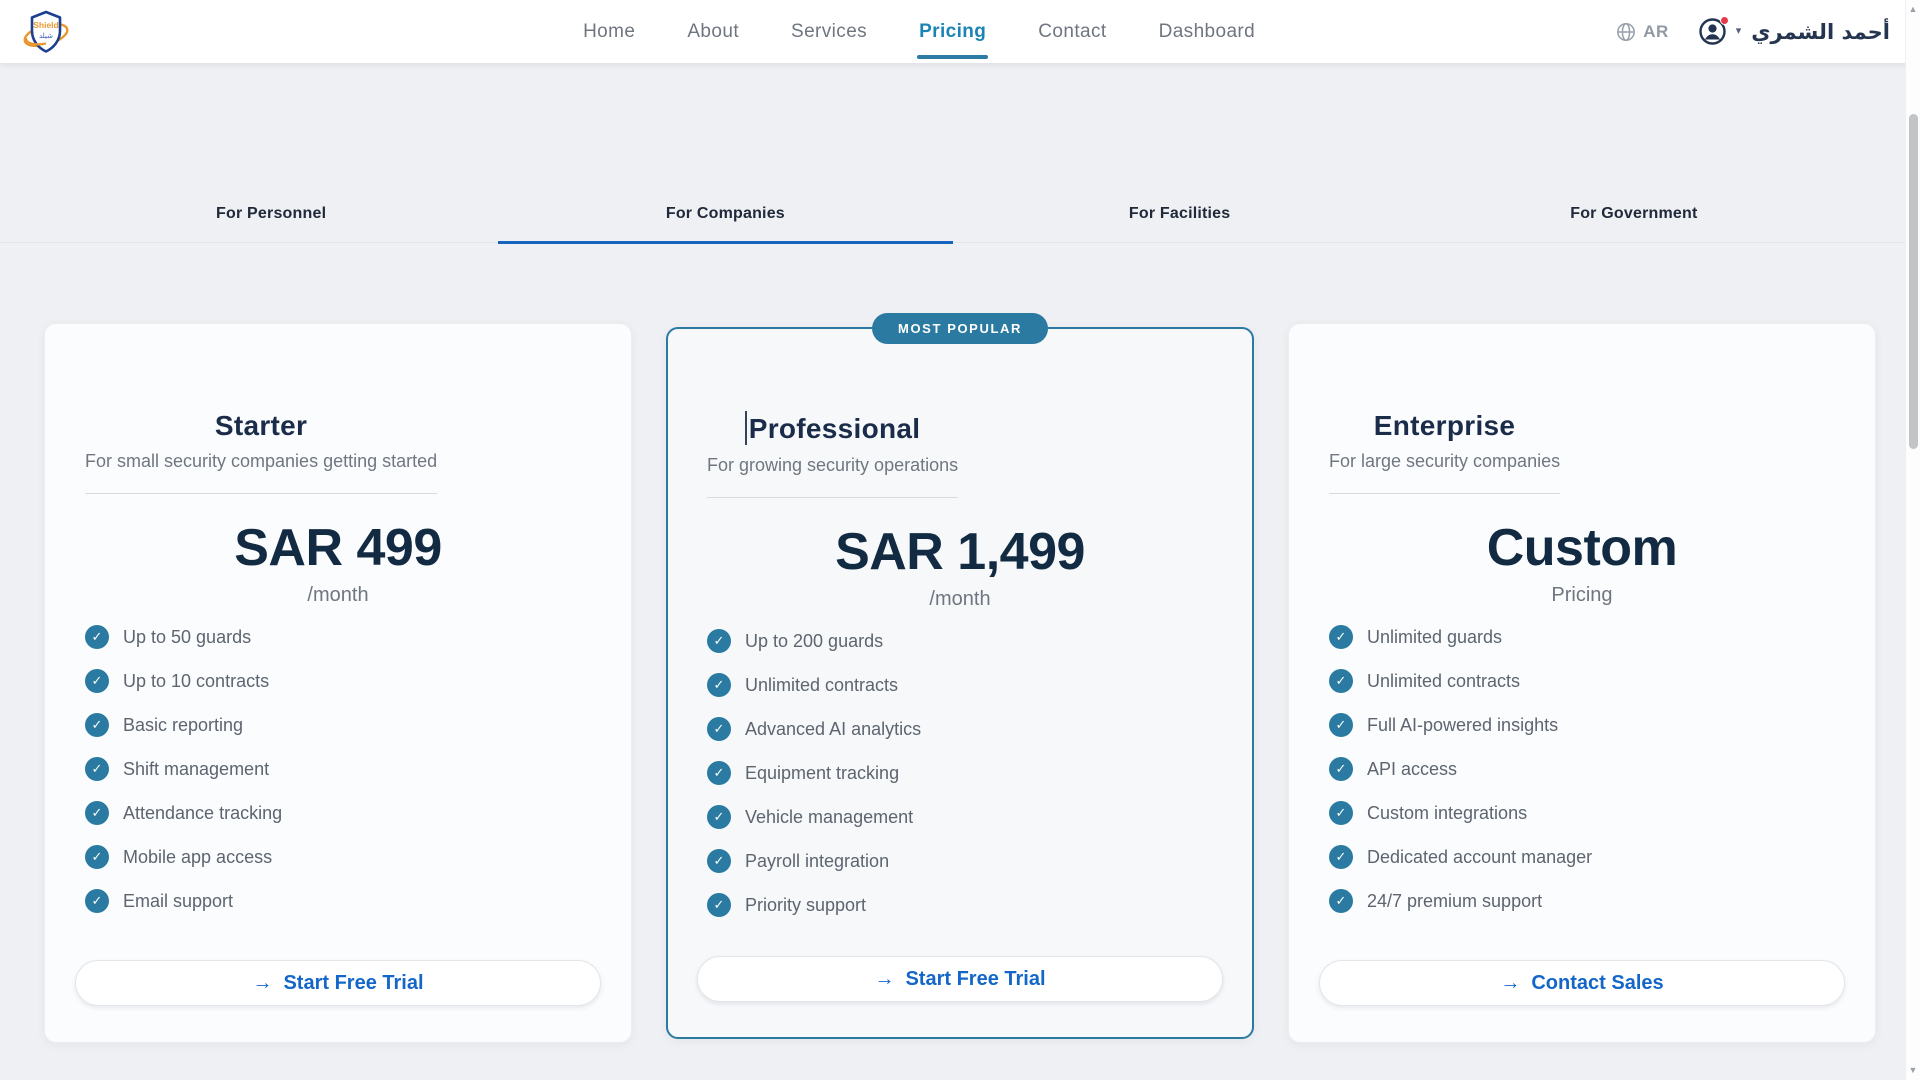 The image size is (1920, 1080). Describe the element at coordinates (1179, 213) in the screenshot. I see `tab-for-facilities: For Facilities` at that location.